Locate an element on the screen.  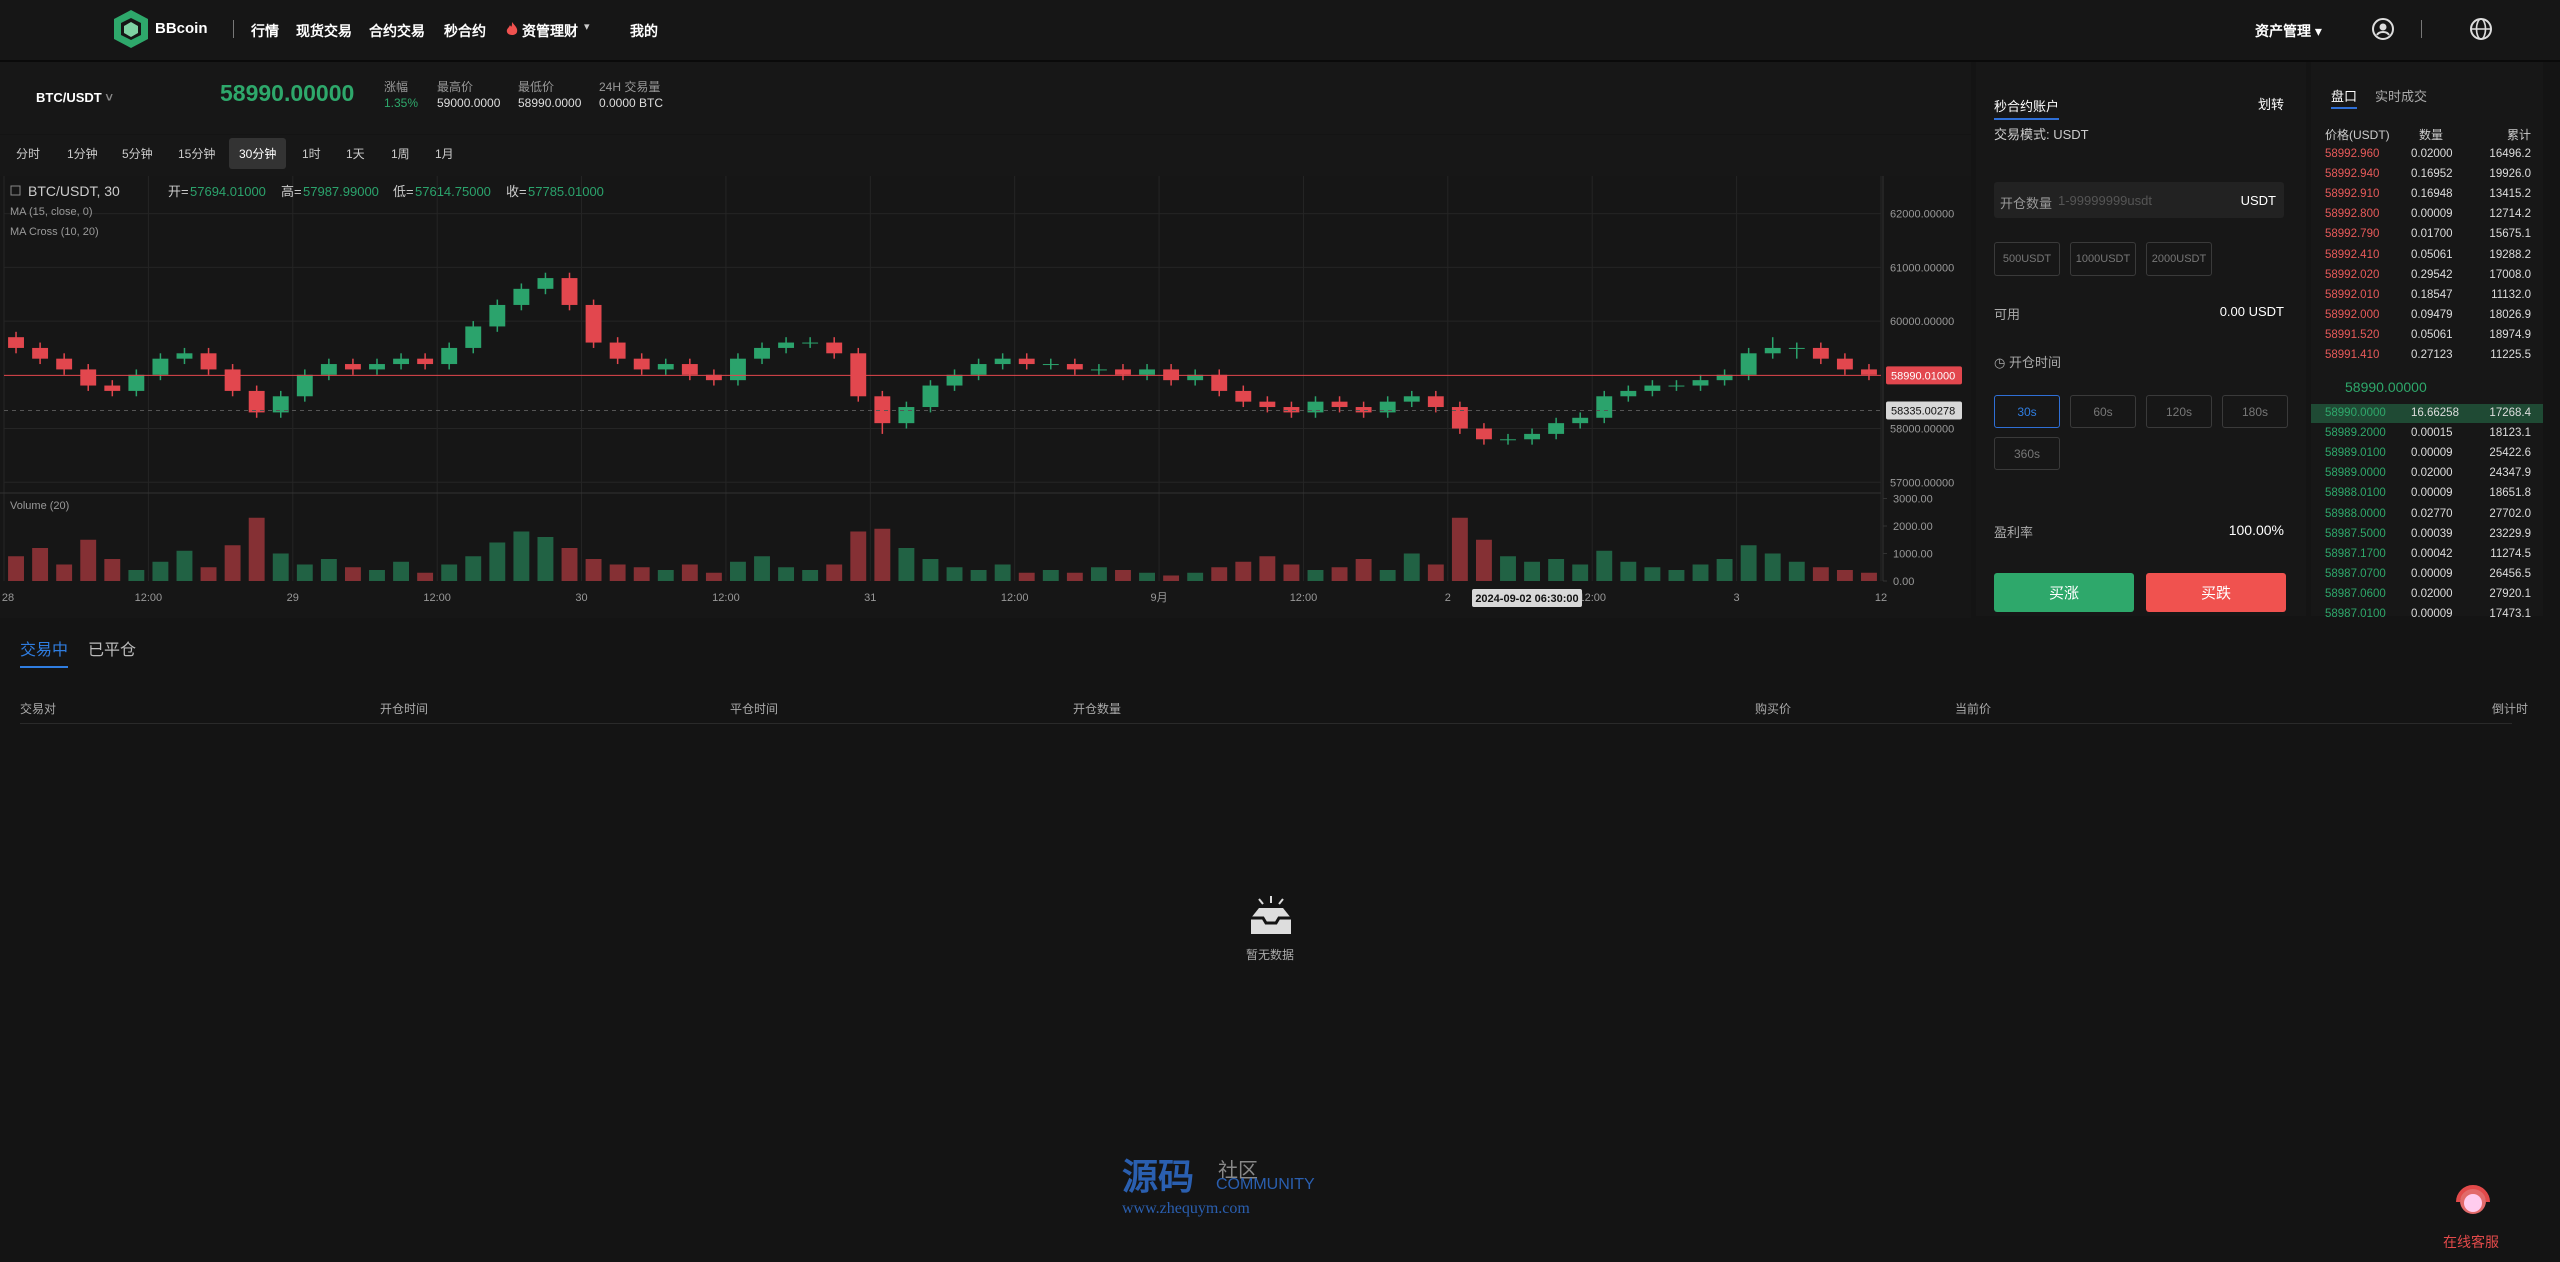
legend-key: 高= is located at coordinates (291, 191).